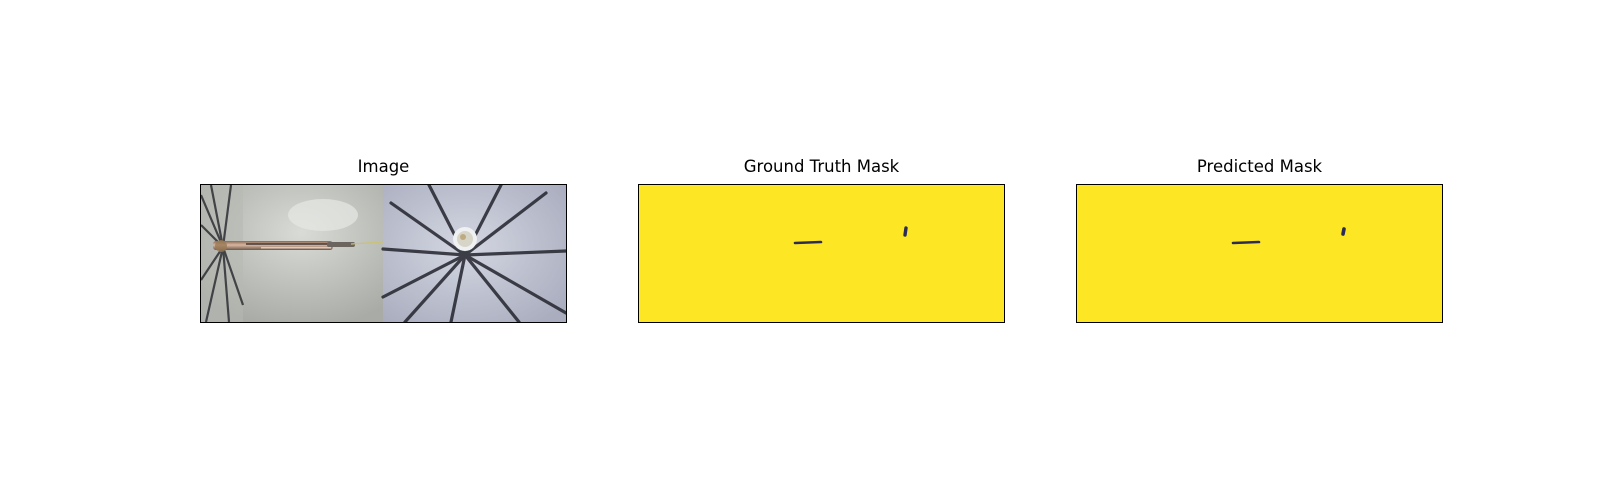 Image resolution: width=1600 pixels, height=500 pixels. I want to click on photo-image, so click(383, 253).